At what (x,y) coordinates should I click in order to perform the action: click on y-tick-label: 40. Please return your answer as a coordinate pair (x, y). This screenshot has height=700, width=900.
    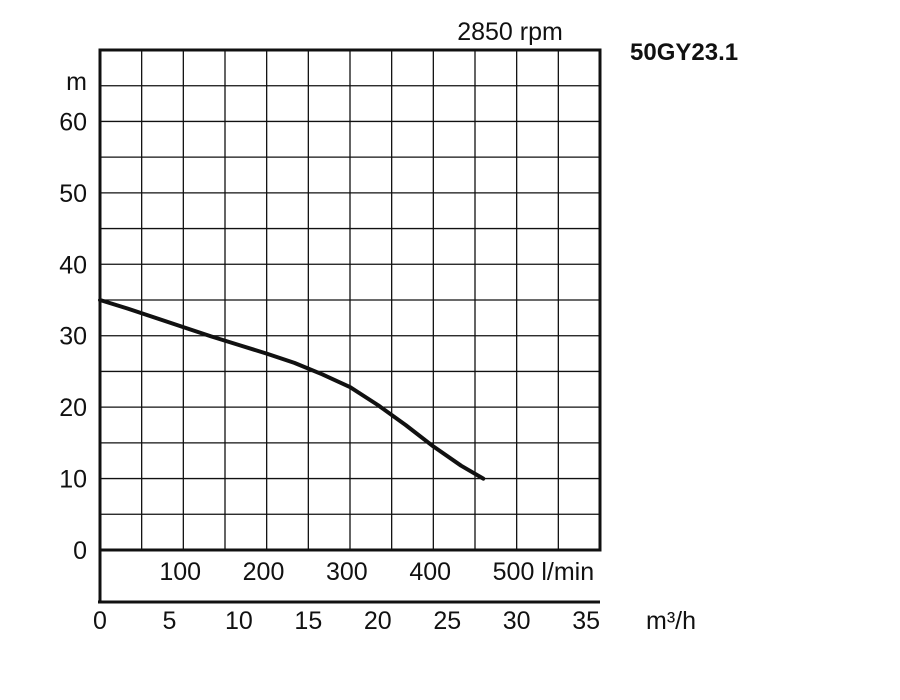
    Looking at the image, I should click on (73, 265).